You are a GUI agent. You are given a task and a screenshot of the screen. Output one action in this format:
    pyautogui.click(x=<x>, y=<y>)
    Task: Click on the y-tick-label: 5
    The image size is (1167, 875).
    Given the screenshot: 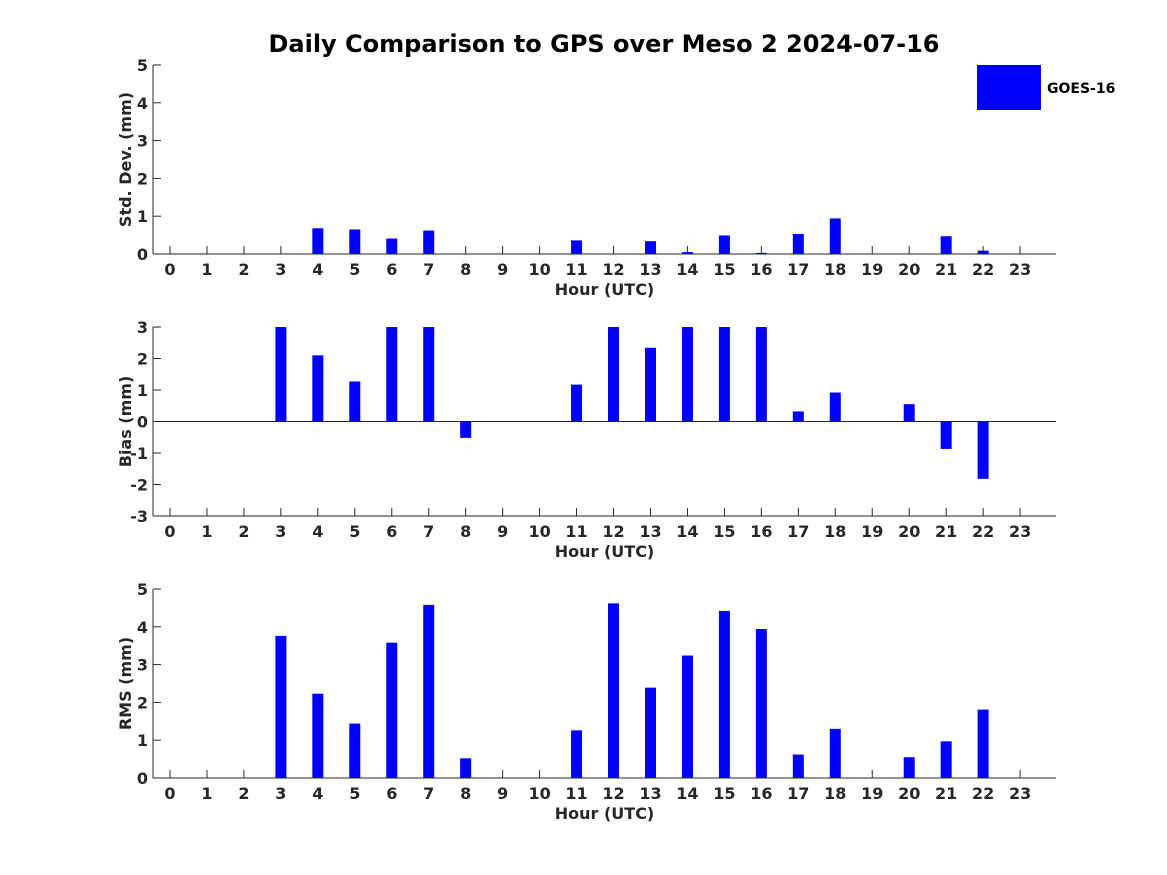 What is the action you would take?
    pyautogui.click(x=142, y=65)
    